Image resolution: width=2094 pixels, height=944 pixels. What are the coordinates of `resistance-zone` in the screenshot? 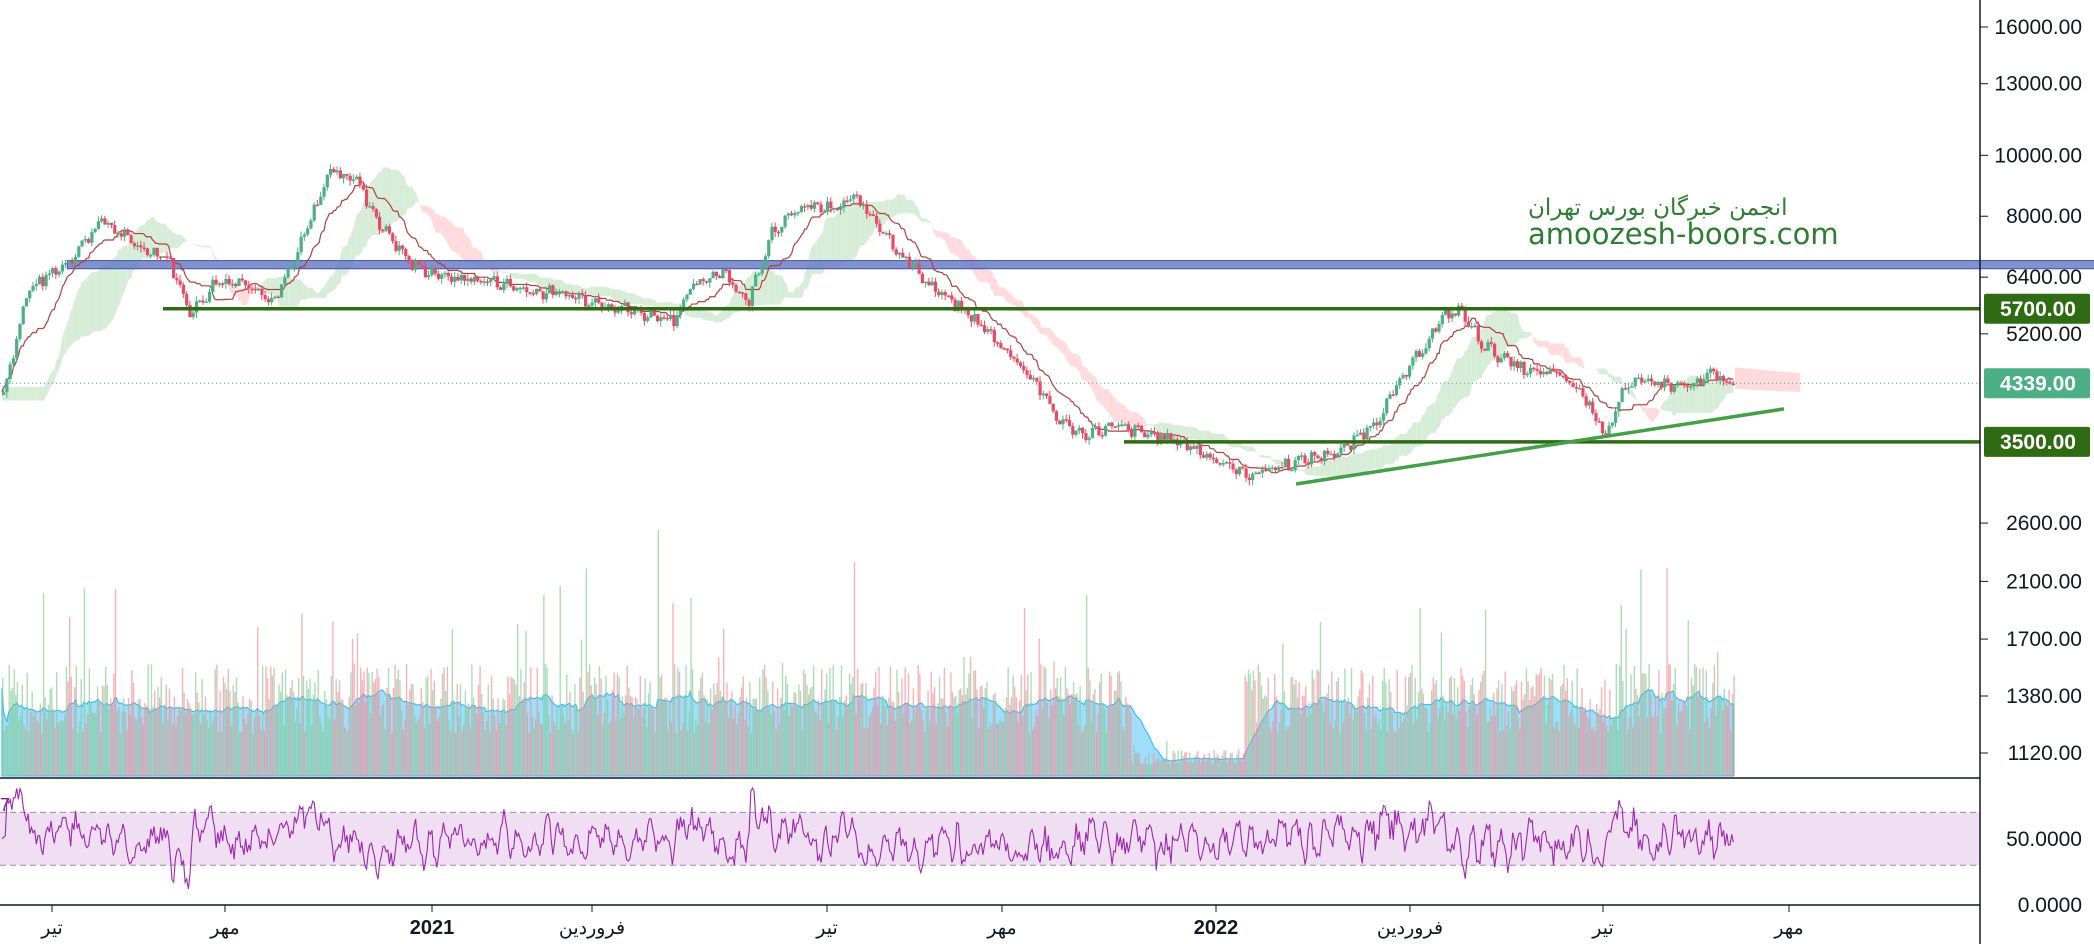 It's located at (1080, 265).